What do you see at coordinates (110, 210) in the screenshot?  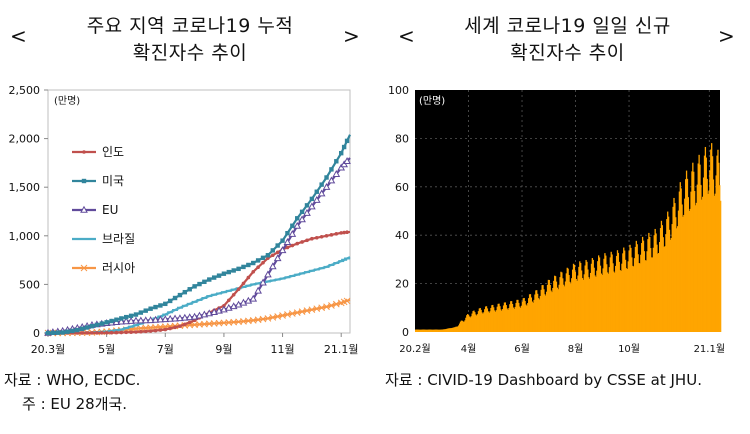 I see `legend-label: EU` at bounding box center [110, 210].